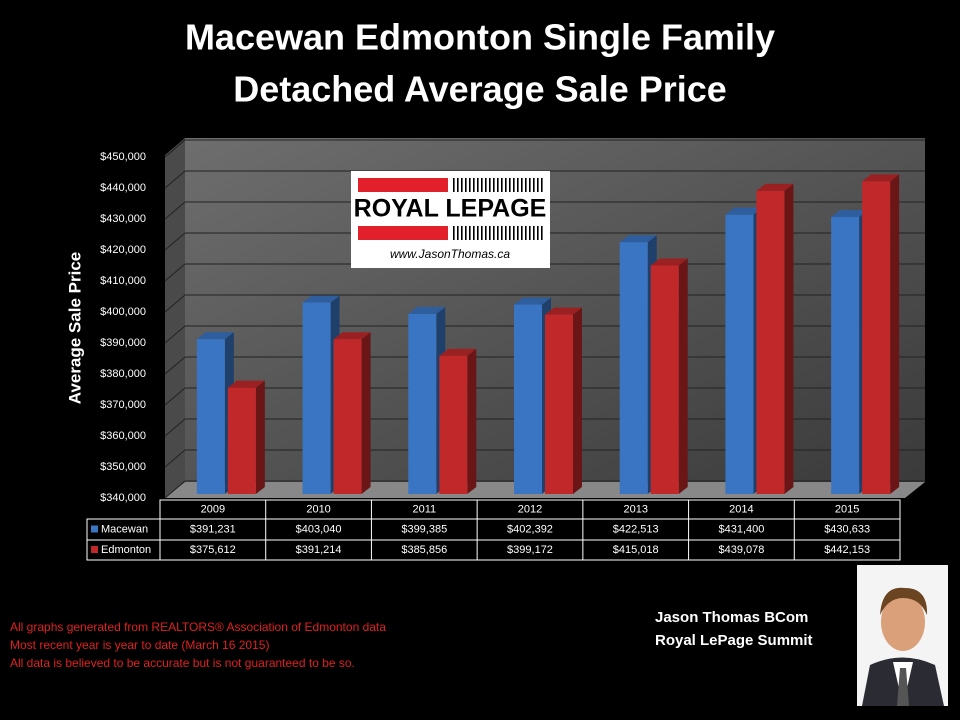 The width and height of the screenshot is (960, 720). Describe the element at coordinates (635, 509) in the screenshot. I see `x-tick-label: 2013` at that location.